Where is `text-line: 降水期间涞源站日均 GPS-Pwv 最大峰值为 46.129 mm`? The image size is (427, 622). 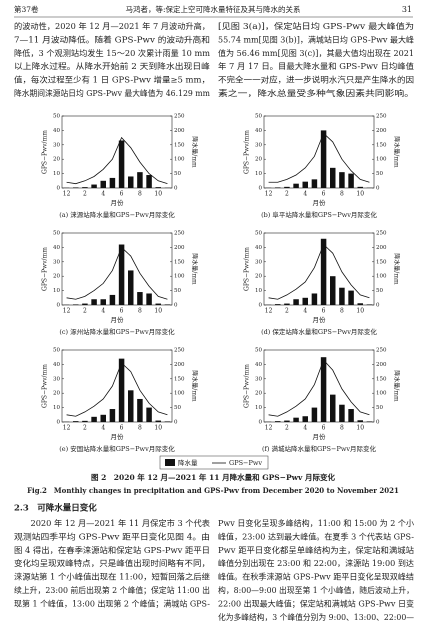
text-line: 降水期间涞源站日均 GPS-Pwv 最大峰值为 46.129 mm is located at coordinates (112, 93).